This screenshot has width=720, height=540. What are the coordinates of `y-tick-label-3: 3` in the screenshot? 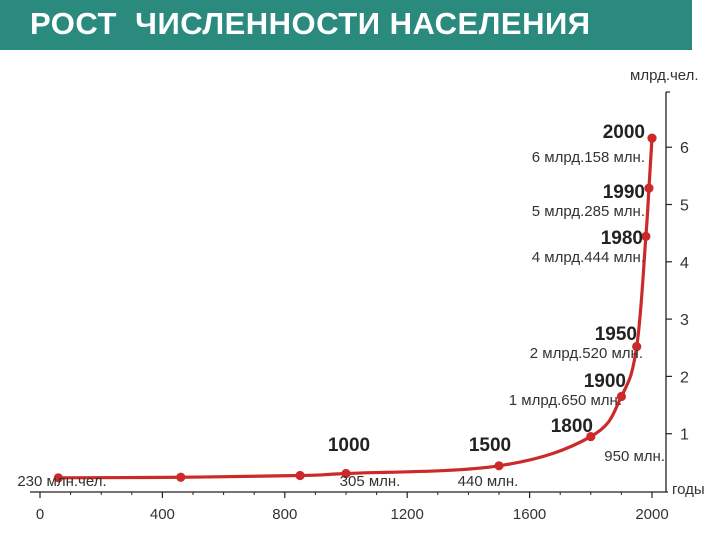 It's located at (684, 320).